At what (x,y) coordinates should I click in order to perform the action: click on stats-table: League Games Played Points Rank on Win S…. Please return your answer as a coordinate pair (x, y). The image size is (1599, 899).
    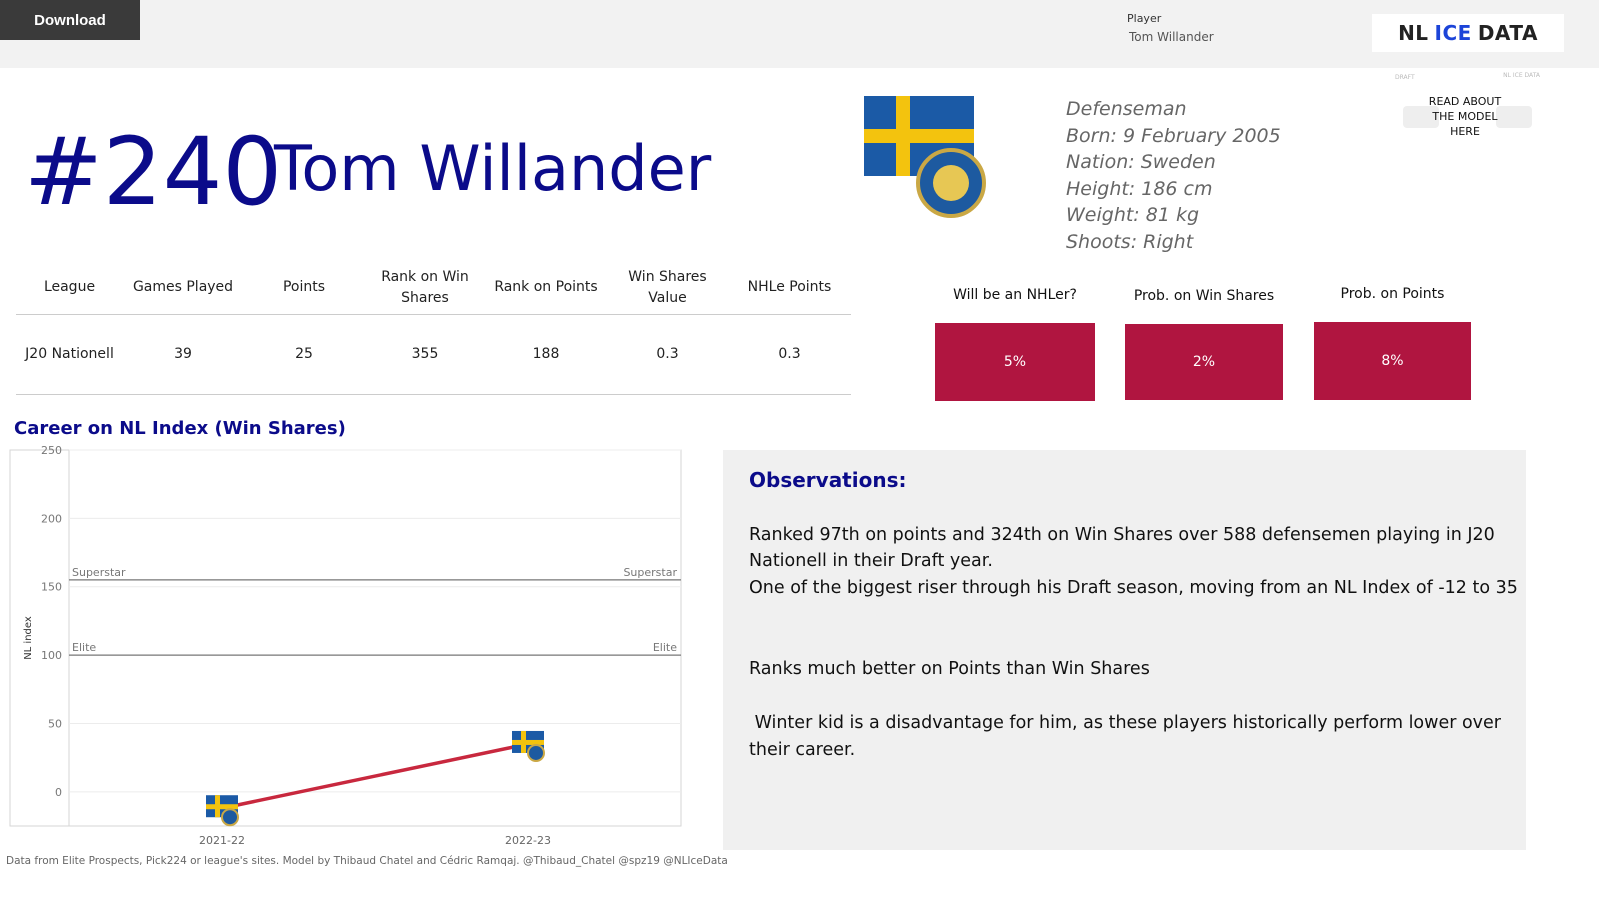
    Looking at the image, I should click on (433, 328).